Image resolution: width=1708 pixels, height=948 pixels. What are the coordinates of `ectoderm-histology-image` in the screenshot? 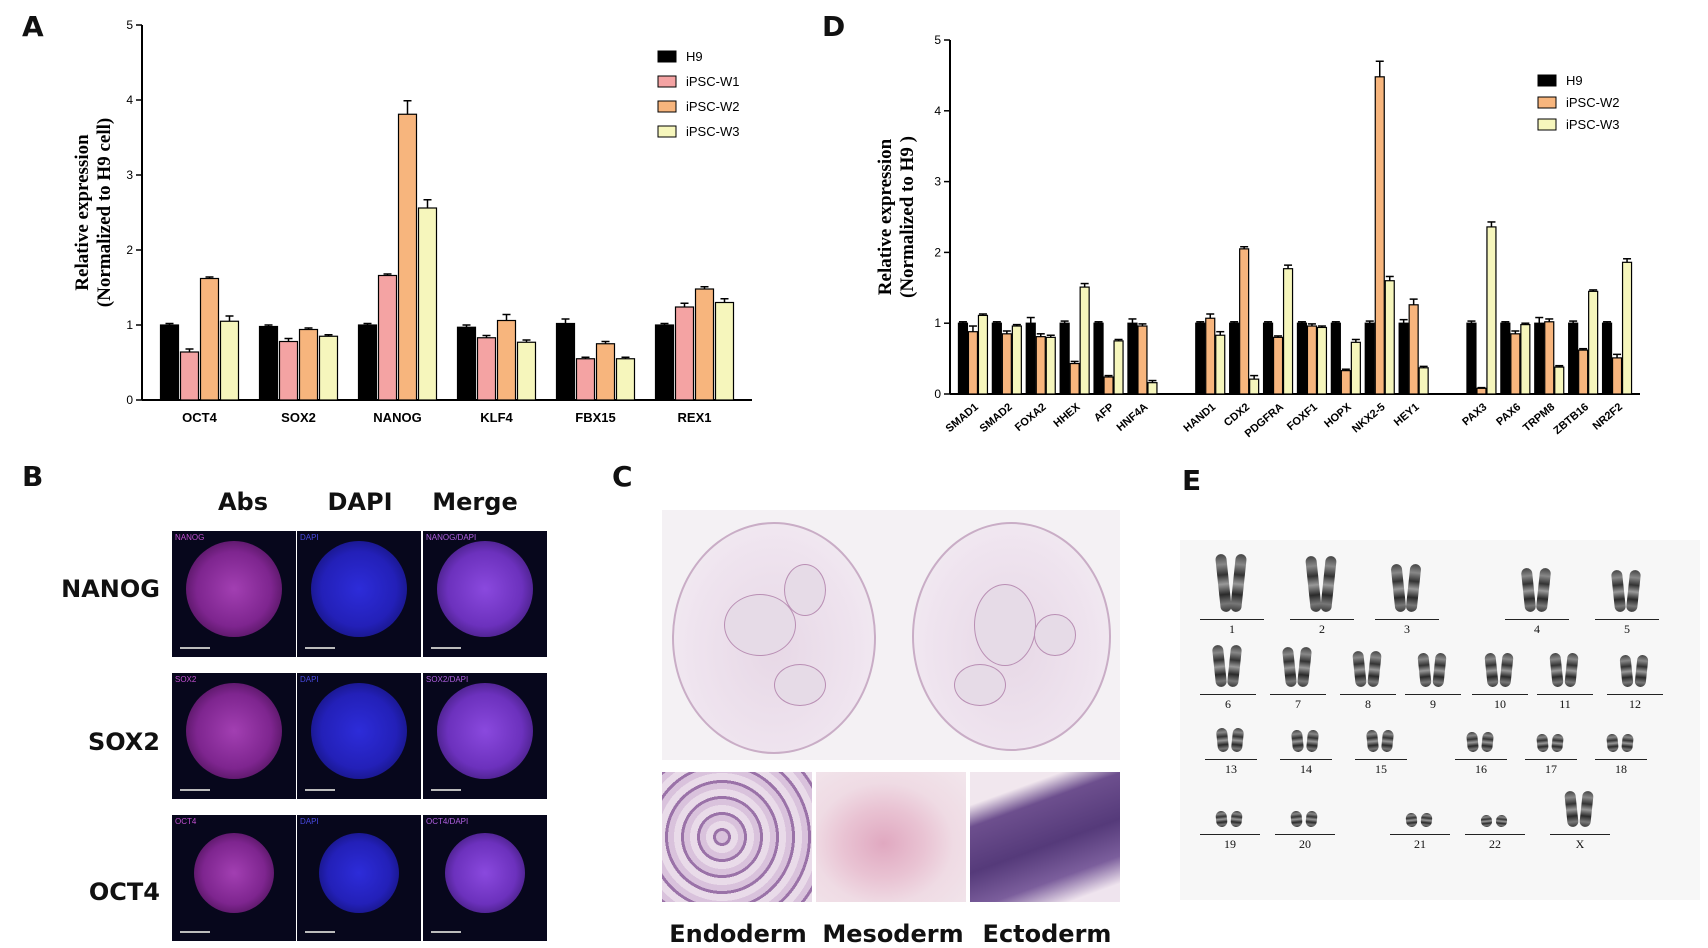 It's located at (1045, 837).